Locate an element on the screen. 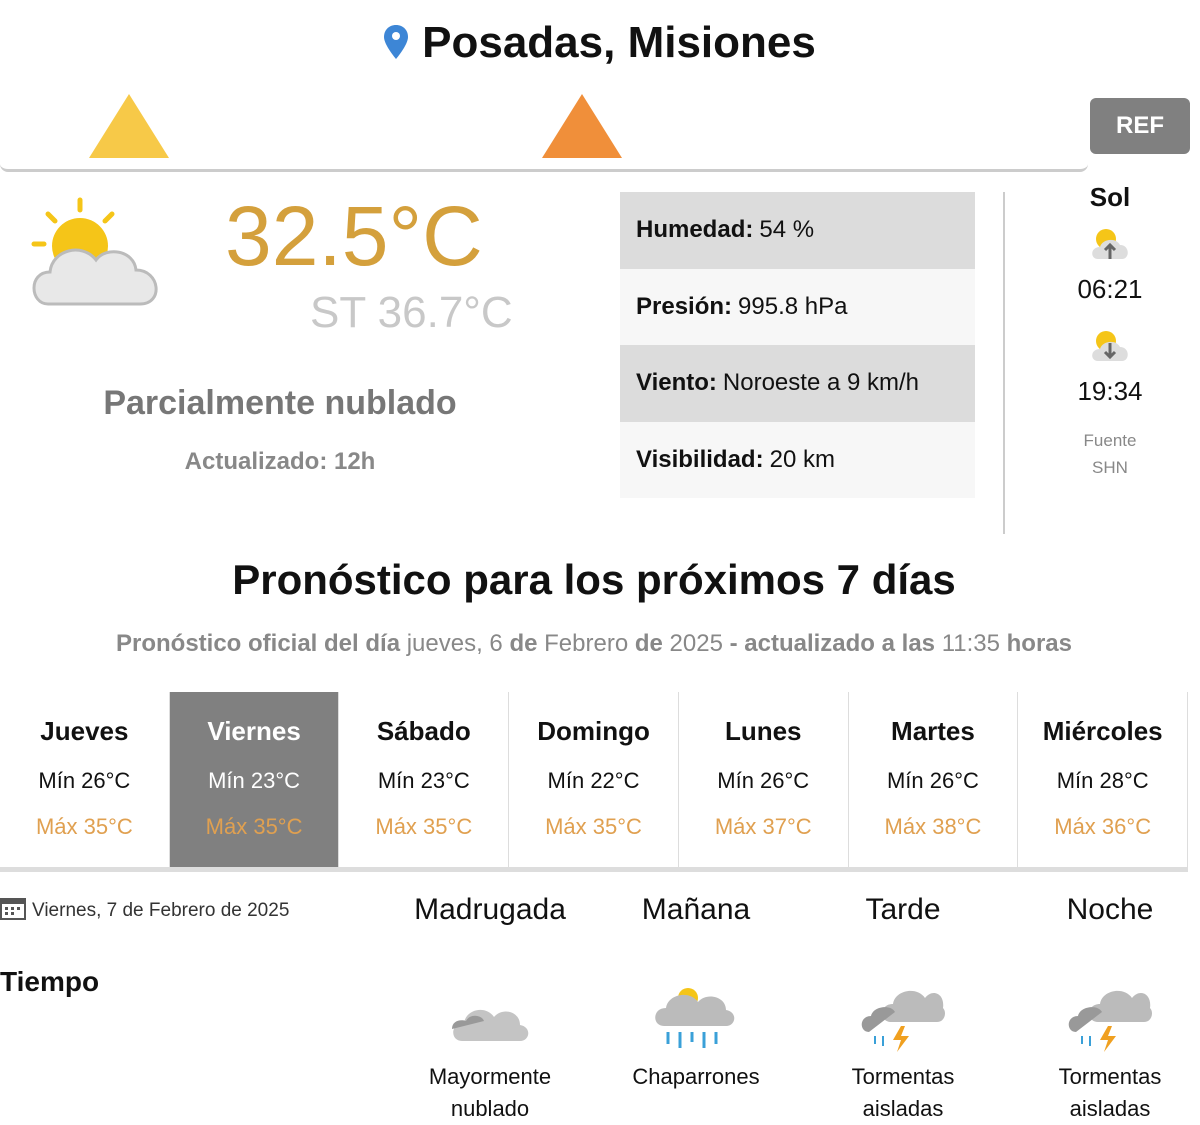 The height and width of the screenshot is (1125, 1200). storm-alert-icon is located at coordinates (129, 126).